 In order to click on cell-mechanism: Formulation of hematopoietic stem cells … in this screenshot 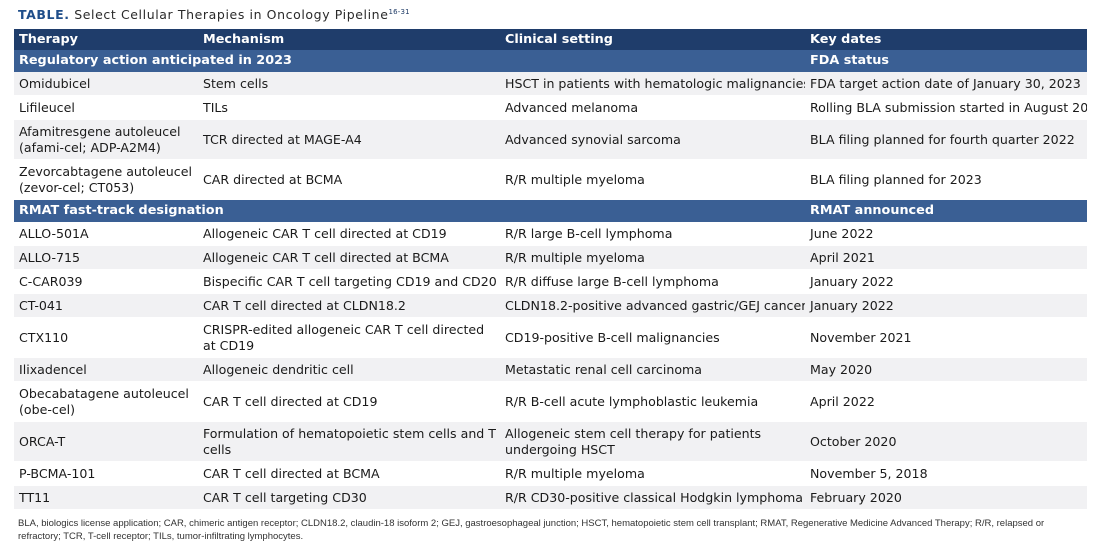, I will do `click(349, 441)`.